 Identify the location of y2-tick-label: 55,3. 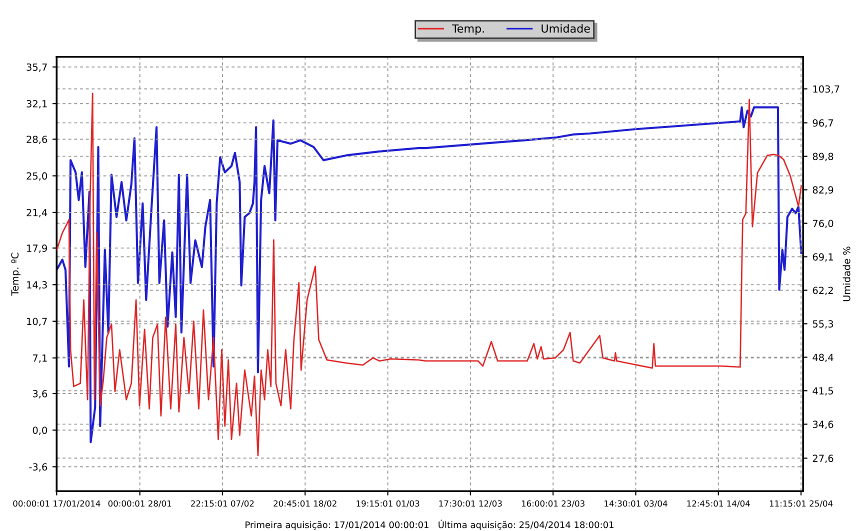
(823, 324).